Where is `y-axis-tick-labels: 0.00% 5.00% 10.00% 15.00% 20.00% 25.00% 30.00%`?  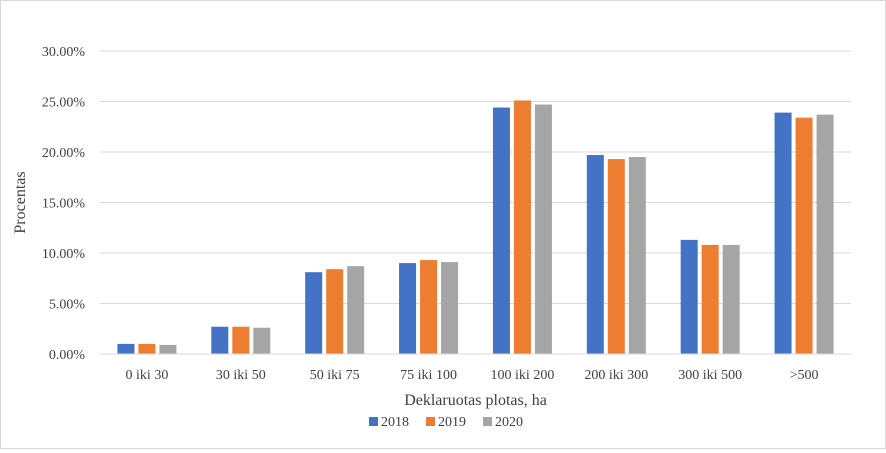
y-axis-tick-labels: 0.00% 5.00% 10.00% 15.00% 20.00% 25.00% 30.00% is located at coordinates (64, 204).